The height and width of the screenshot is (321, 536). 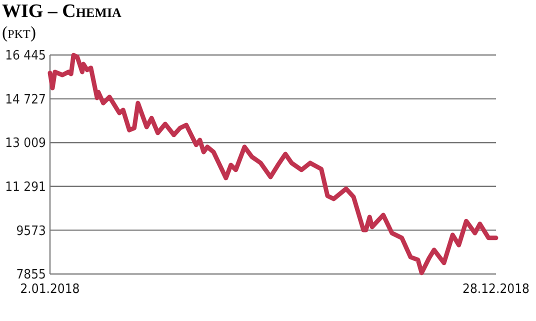 I want to click on y-tick-label: 14 727, so click(x=25, y=100).